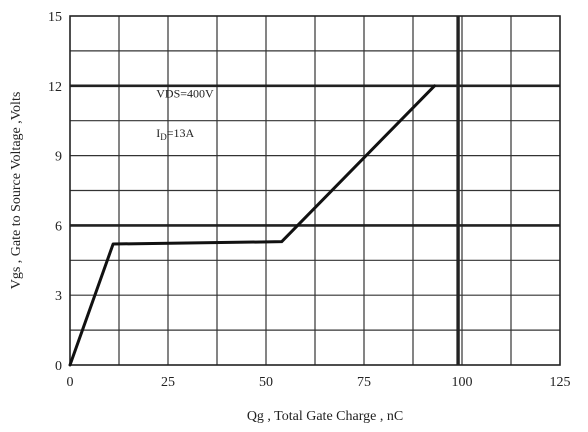 Image resolution: width=588 pixels, height=432 pixels. What do you see at coordinates (266, 382) in the screenshot?
I see `x-tick-label: 50` at bounding box center [266, 382].